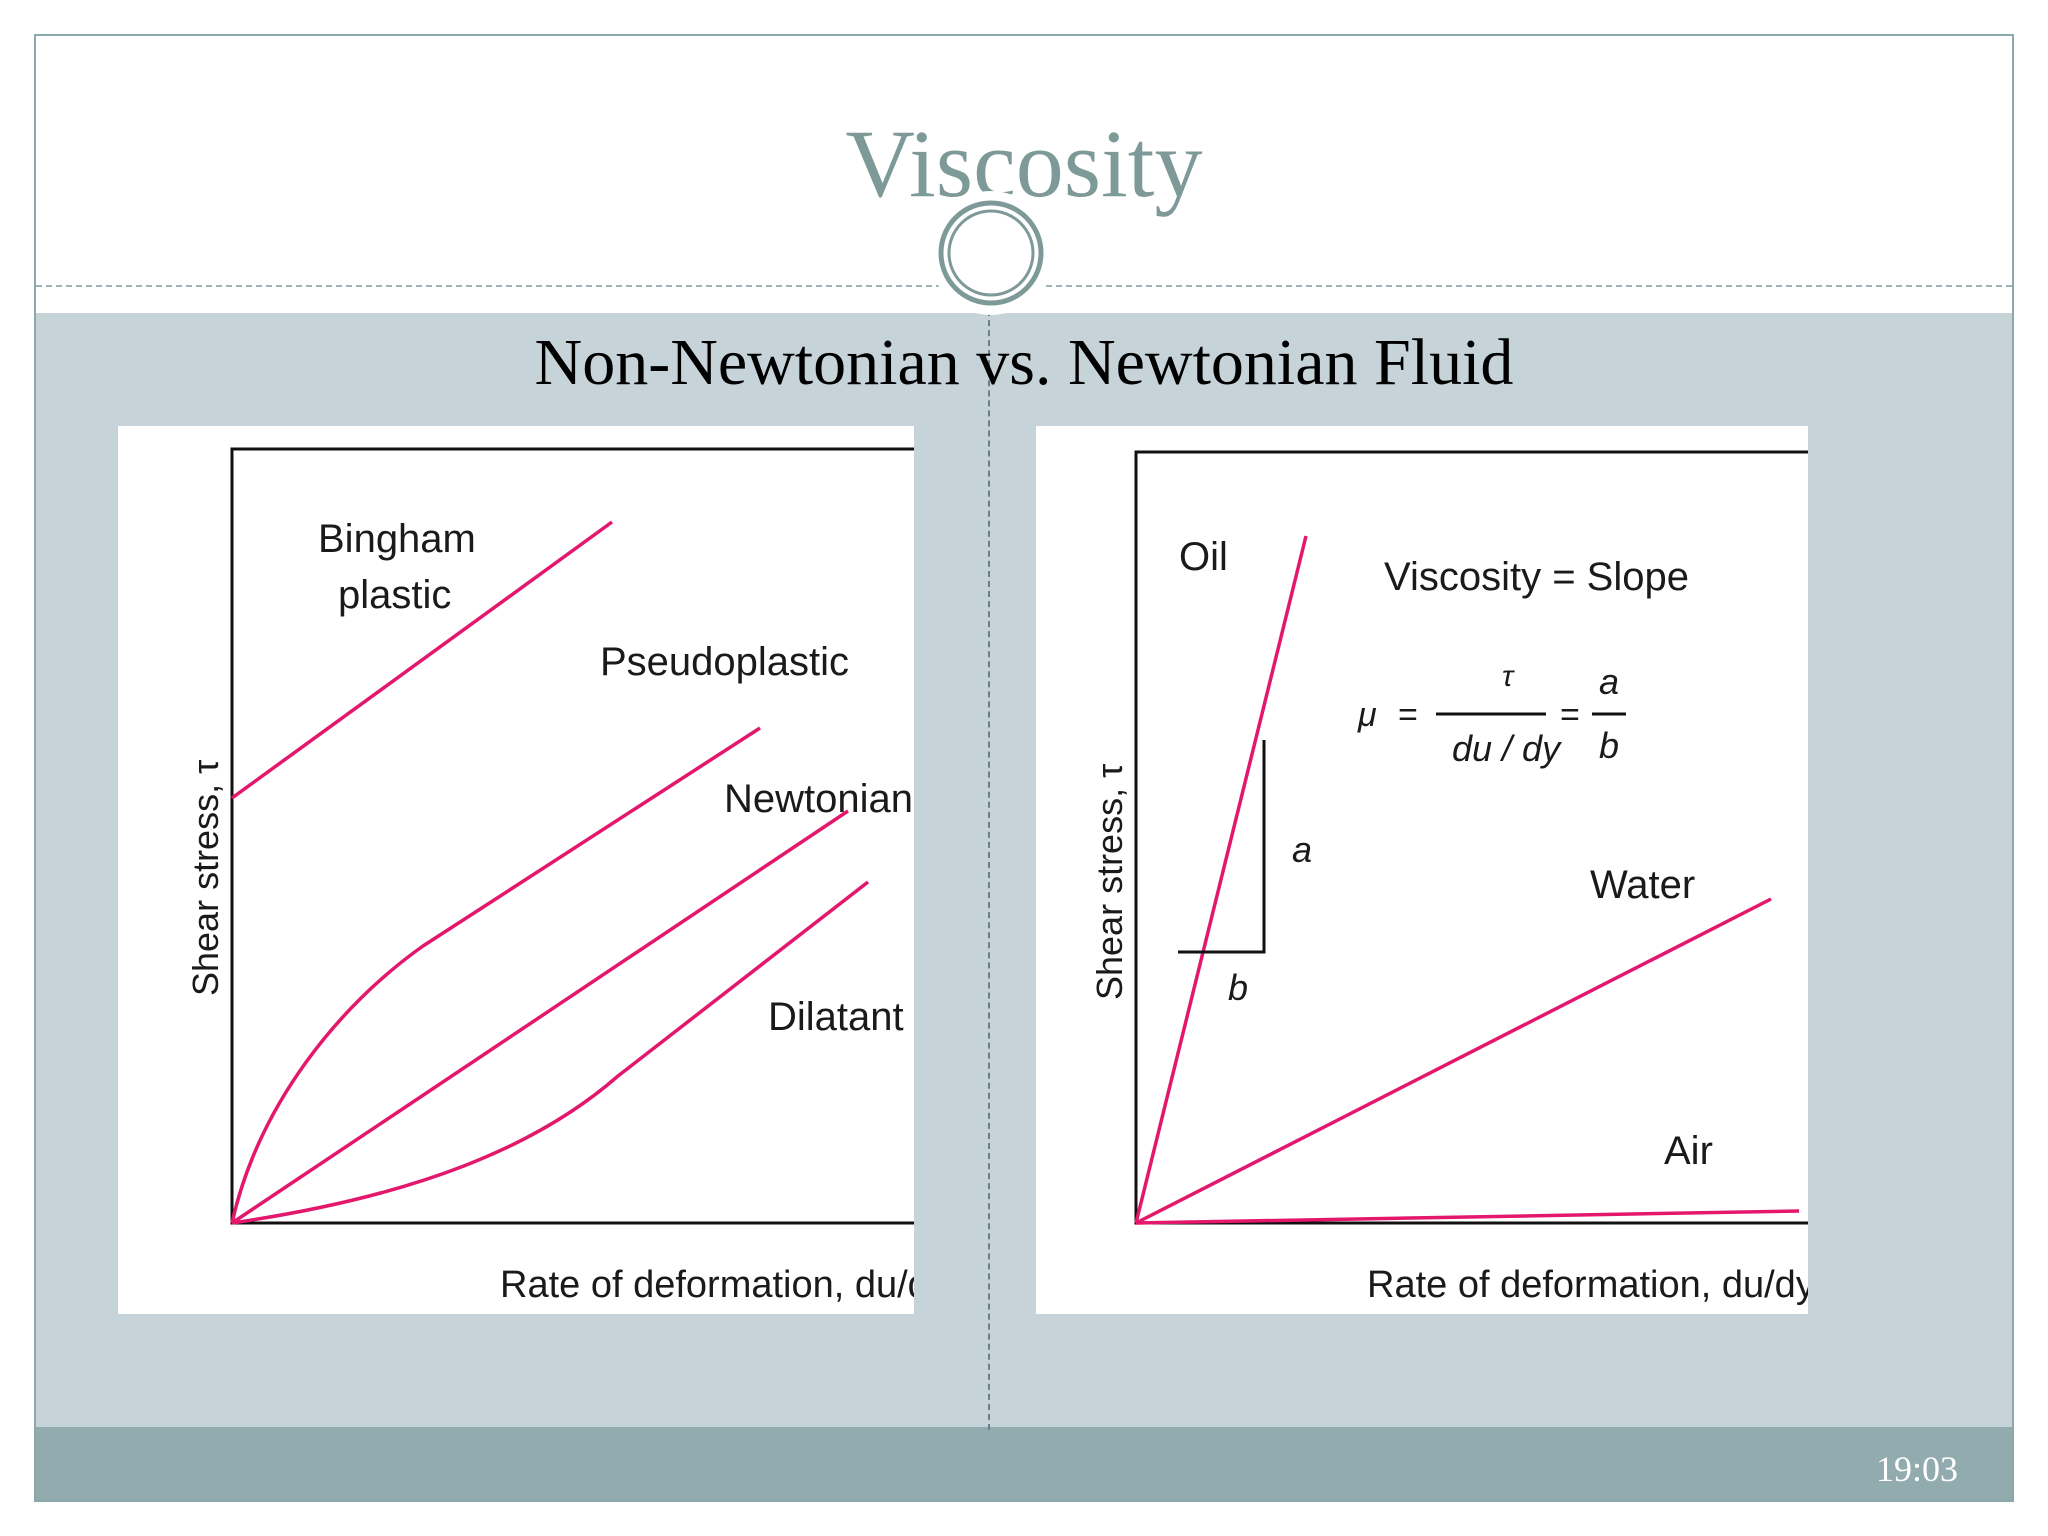 Image resolution: width=2048 pixels, height=1536 pixels. Describe the element at coordinates (1467, 1217) in the screenshot. I see `air-line` at that location.